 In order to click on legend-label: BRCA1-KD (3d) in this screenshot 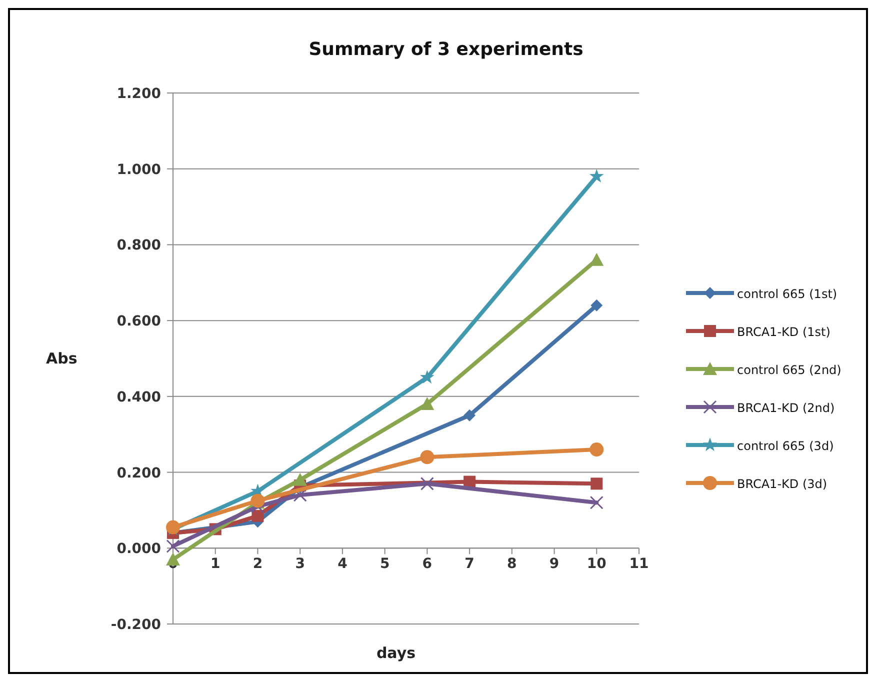, I will do `click(782, 484)`.